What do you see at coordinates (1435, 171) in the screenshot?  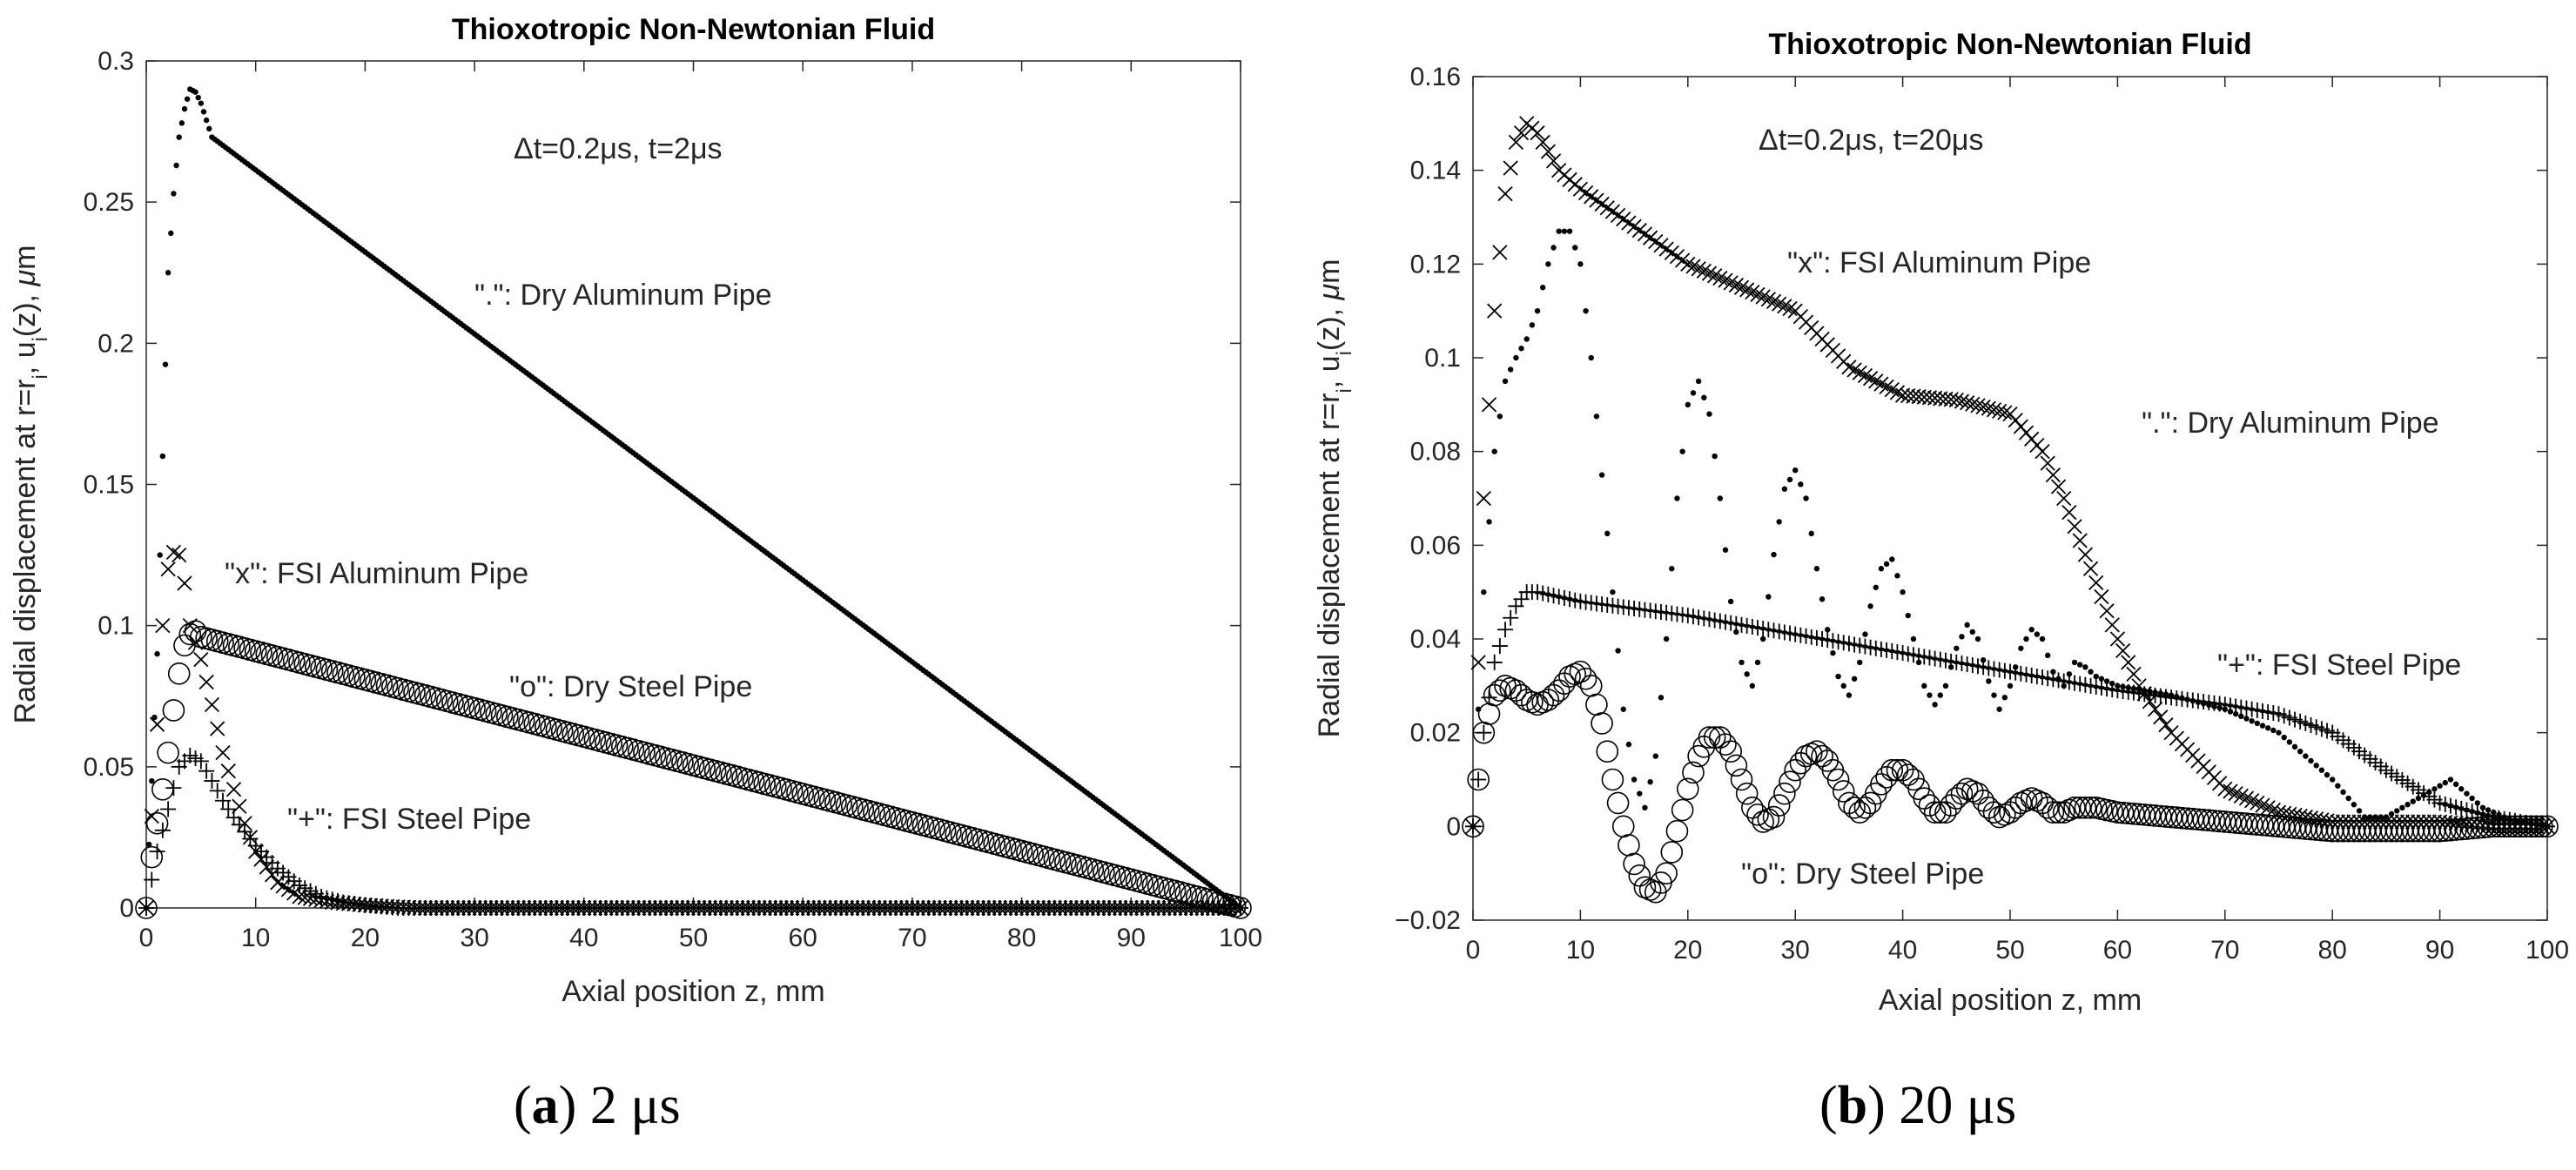 I see `y-tick-label: 0.14` at bounding box center [1435, 171].